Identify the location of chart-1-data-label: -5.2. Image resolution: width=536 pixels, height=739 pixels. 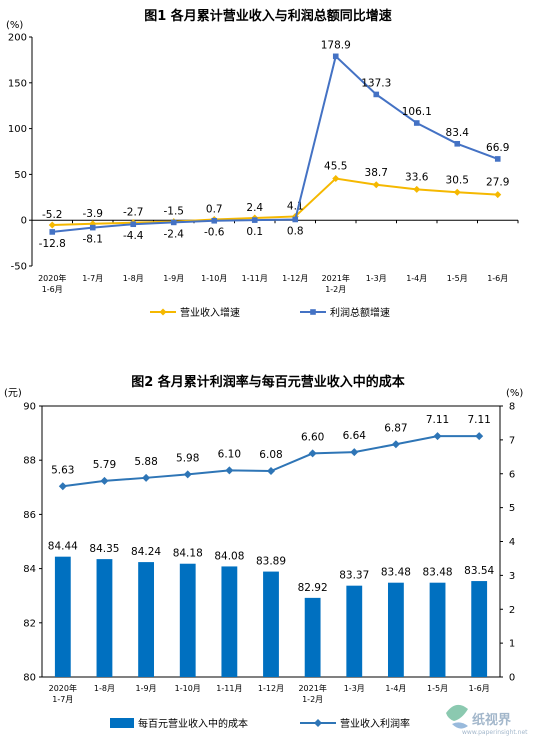
(52, 215).